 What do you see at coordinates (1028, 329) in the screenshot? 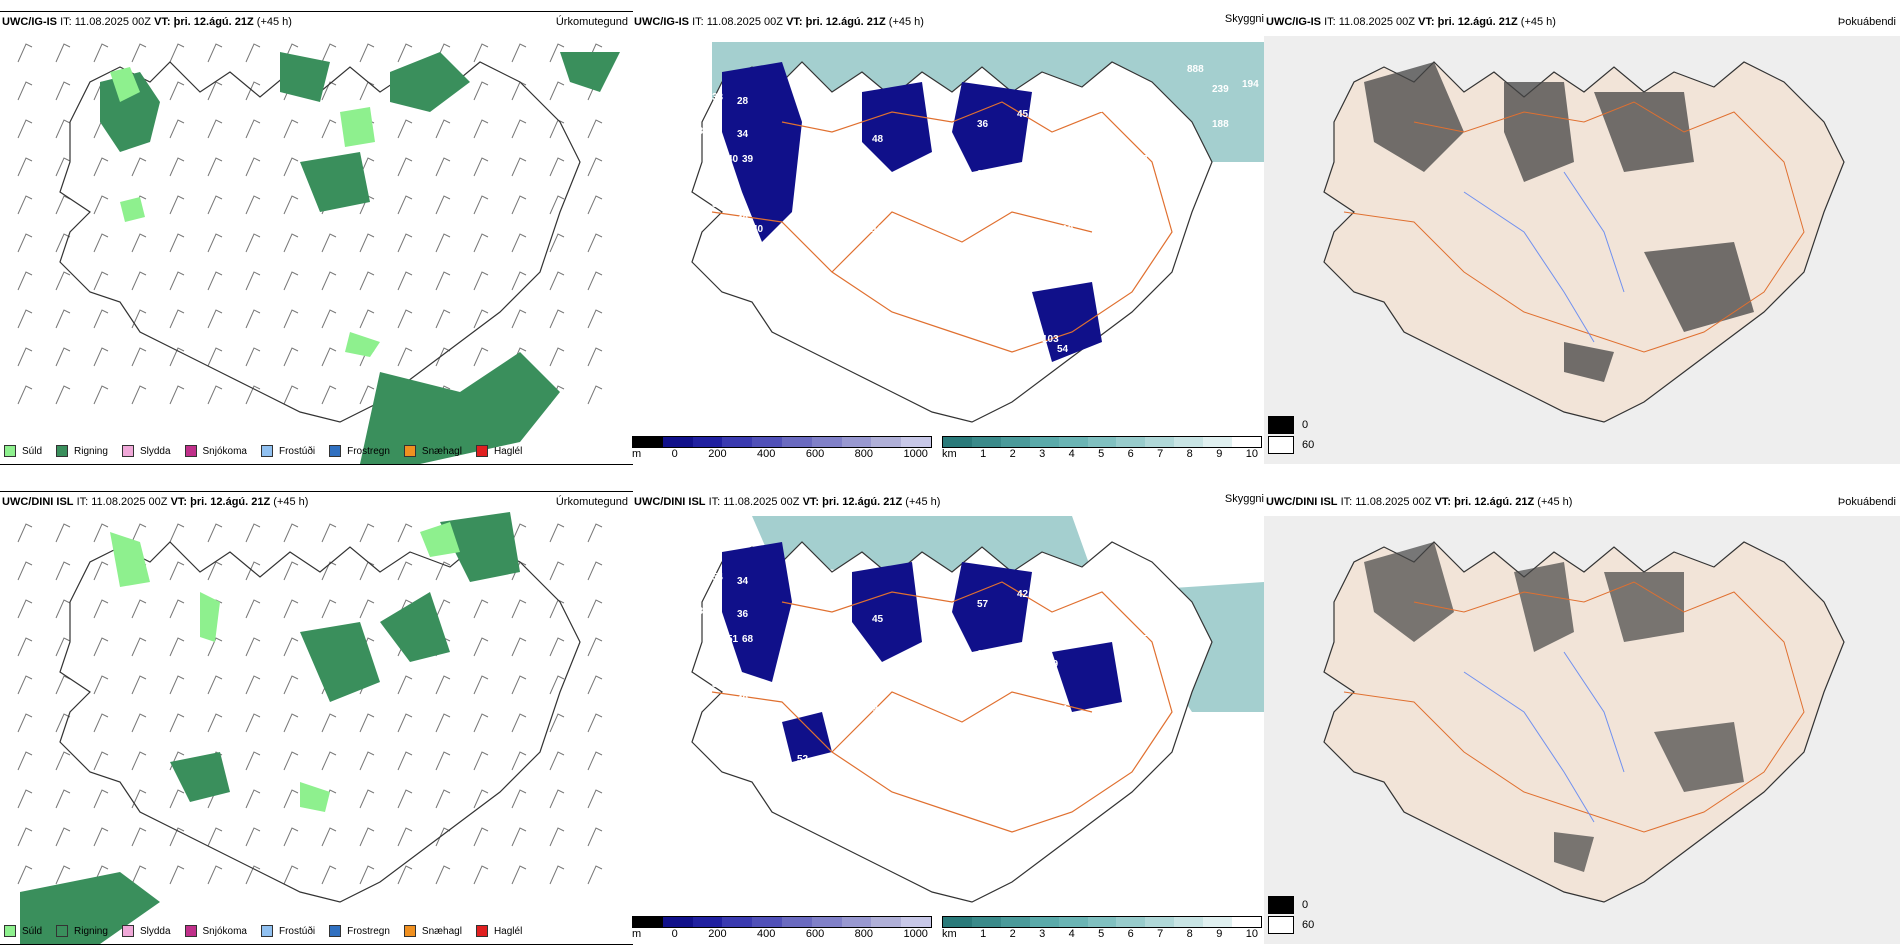
I see `value-label: 76` at bounding box center [1028, 329].